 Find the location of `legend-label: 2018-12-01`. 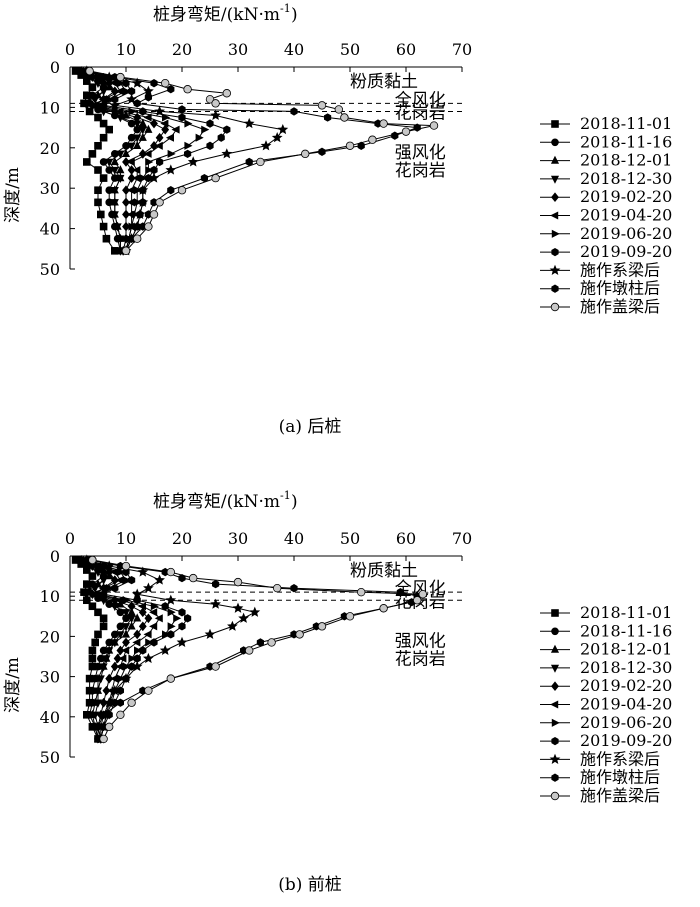

legend-label: 2018-12-01 is located at coordinates (626, 649).